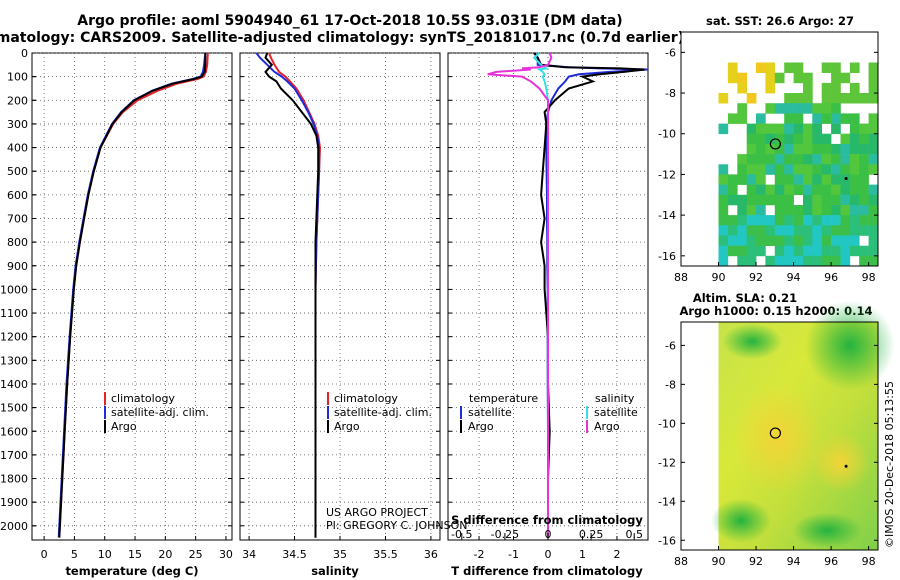  Describe the element at coordinates (667, 134) in the screenshot. I see `map-y-tick-label: -10` at that location.